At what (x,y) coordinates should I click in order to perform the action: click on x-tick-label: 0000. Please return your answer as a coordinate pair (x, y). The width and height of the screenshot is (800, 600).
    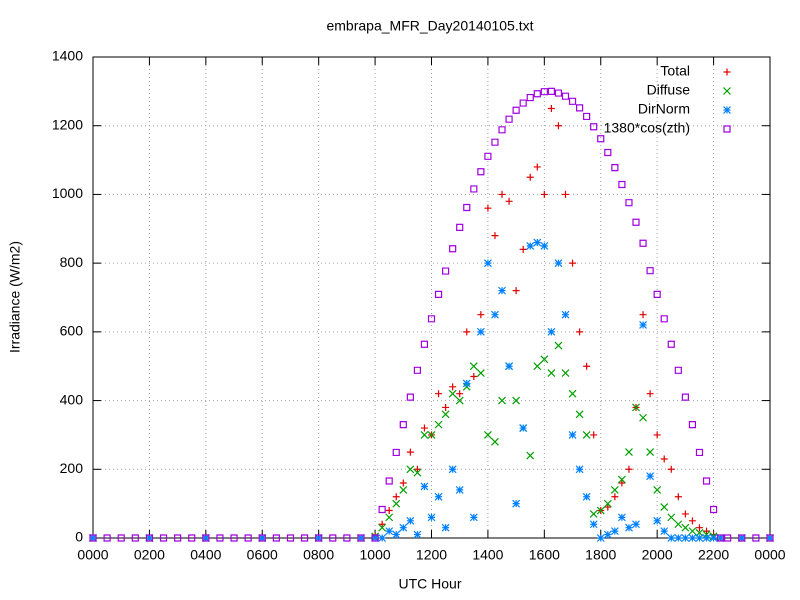
    Looking at the image, I should click on (769, 555).